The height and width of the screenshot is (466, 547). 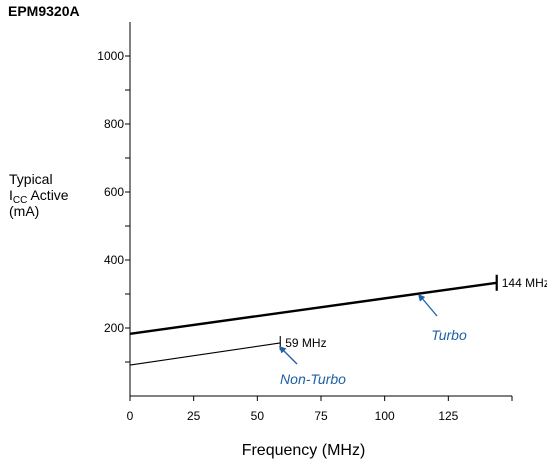 What do you see at coordinates (289, 356) in the screenshot?
I see `non-turbo-pointer-line` at bounding box center [289, 356].